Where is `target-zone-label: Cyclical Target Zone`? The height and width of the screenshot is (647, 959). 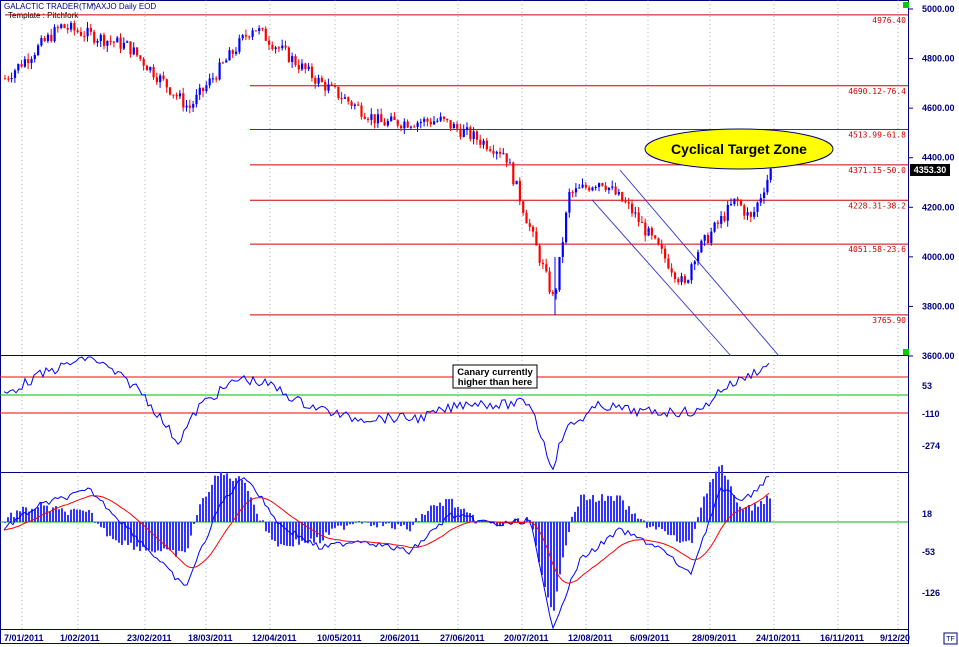 target-zone-label: Cyclical Target Zone is located at coordinates (739, 149).